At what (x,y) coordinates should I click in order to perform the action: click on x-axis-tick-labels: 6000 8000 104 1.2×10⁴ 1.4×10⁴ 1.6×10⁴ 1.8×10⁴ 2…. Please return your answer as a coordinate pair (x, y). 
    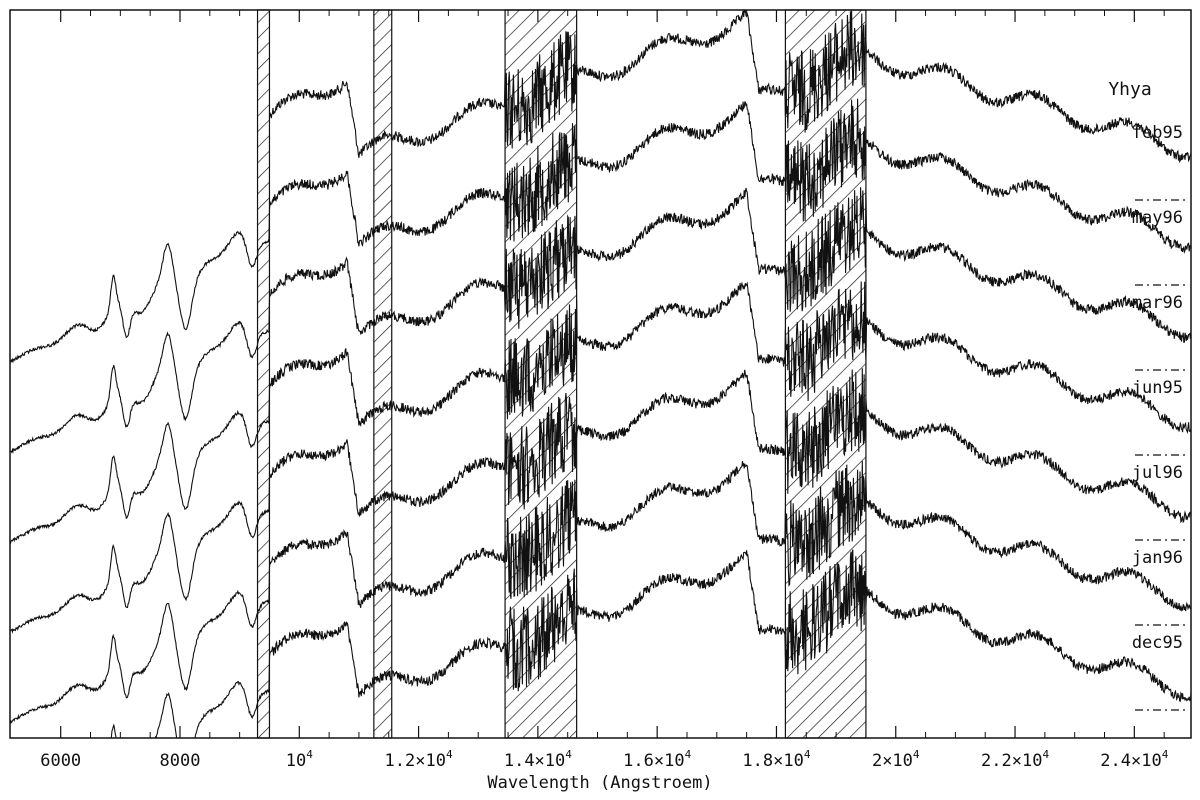
    Looking at the image, I should click on (604, 759).